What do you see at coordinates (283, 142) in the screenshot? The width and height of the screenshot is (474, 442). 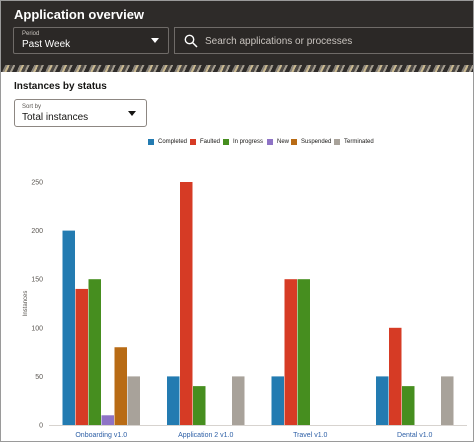 I see `legend-label: New` at bounding box center [283, 142].